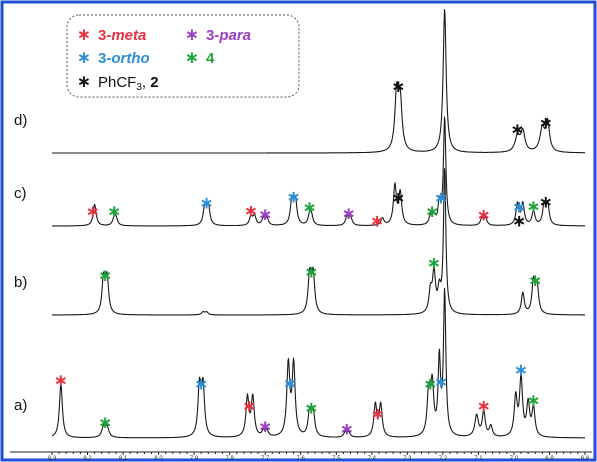 The width and height of the screenshot is (597, 462). What do you see at coordinates (20, 263) in the screenshot?
I see `panel-labels: d) c) b) a)` at bounding box center [20, 263].